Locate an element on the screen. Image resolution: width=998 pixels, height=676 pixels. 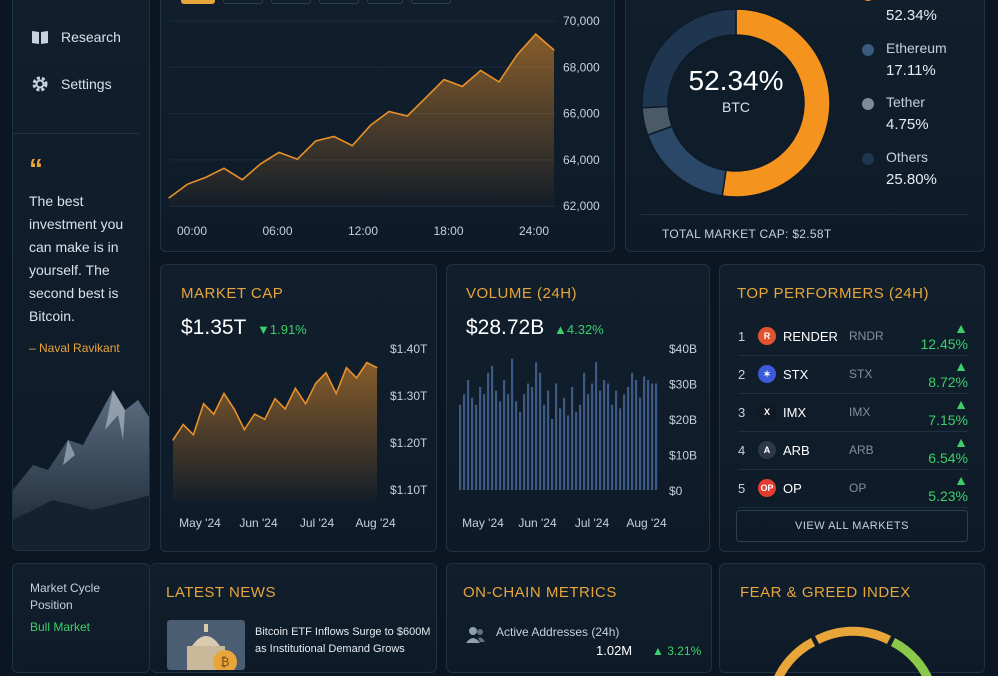
performer-change: ▲ 8.72% is located at coordinates (948, 374).